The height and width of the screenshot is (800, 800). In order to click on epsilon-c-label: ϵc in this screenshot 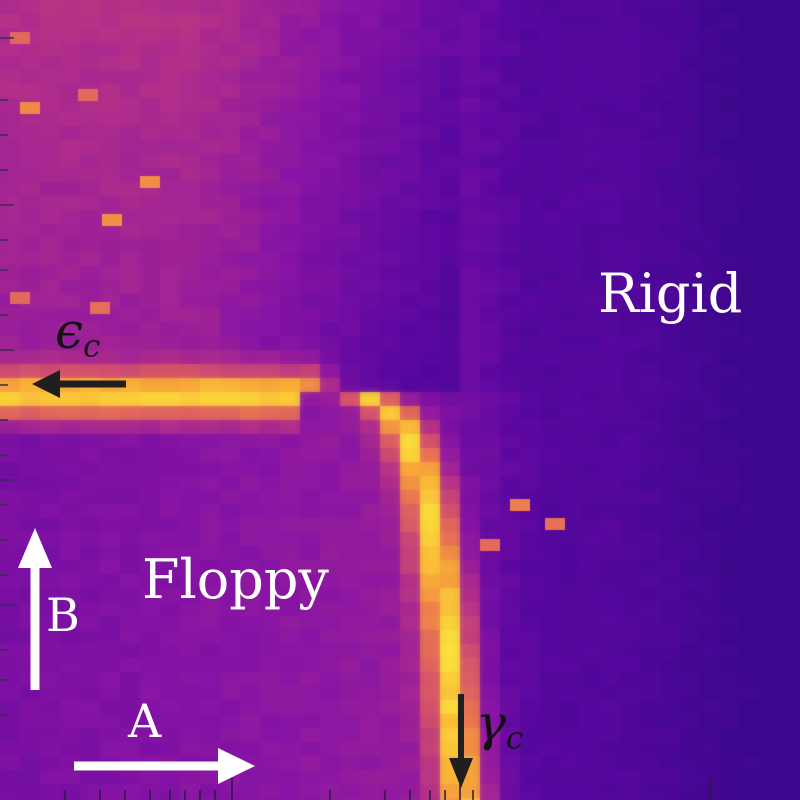, I will do `click(77, 333)`.